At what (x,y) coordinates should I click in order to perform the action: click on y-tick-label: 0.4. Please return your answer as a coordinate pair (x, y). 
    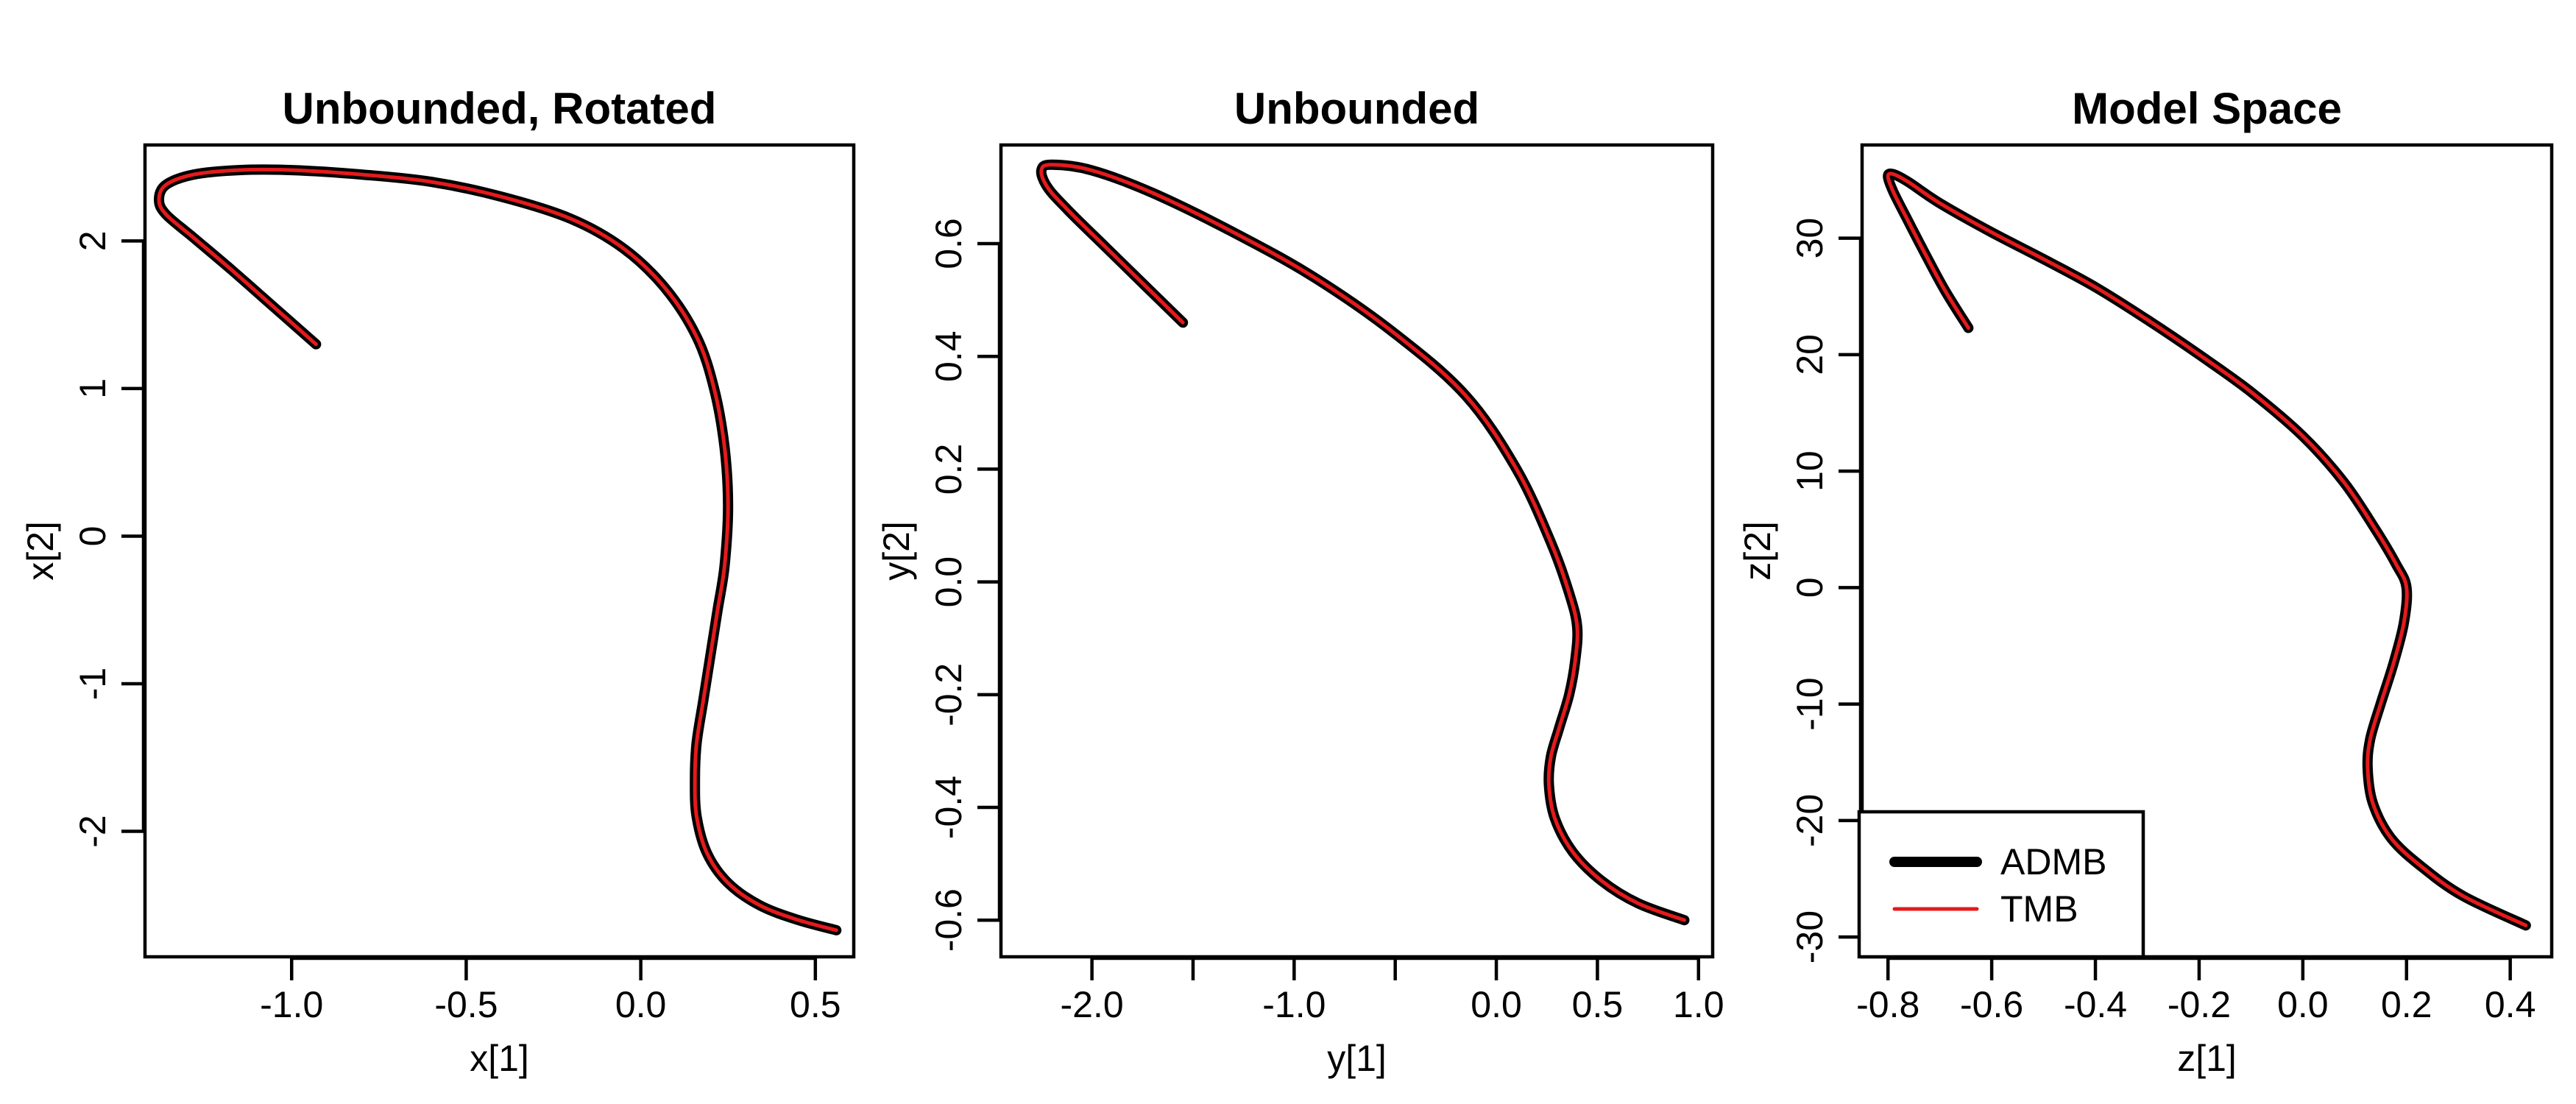
    Looking at the image, I should click on (948, 356).